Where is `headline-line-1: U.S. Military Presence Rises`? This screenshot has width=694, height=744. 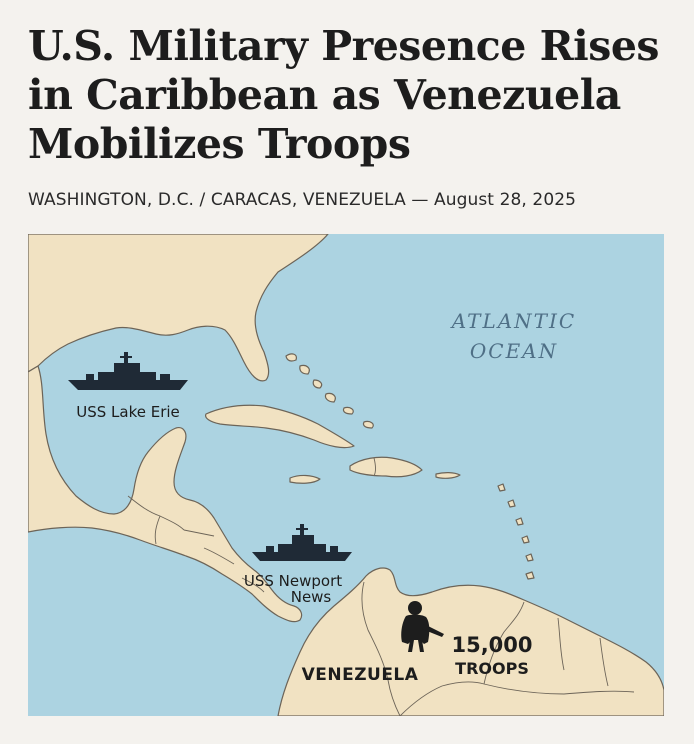 headline-line-1: U.S. Military Presence Rises is located at coordinates (344, 46).